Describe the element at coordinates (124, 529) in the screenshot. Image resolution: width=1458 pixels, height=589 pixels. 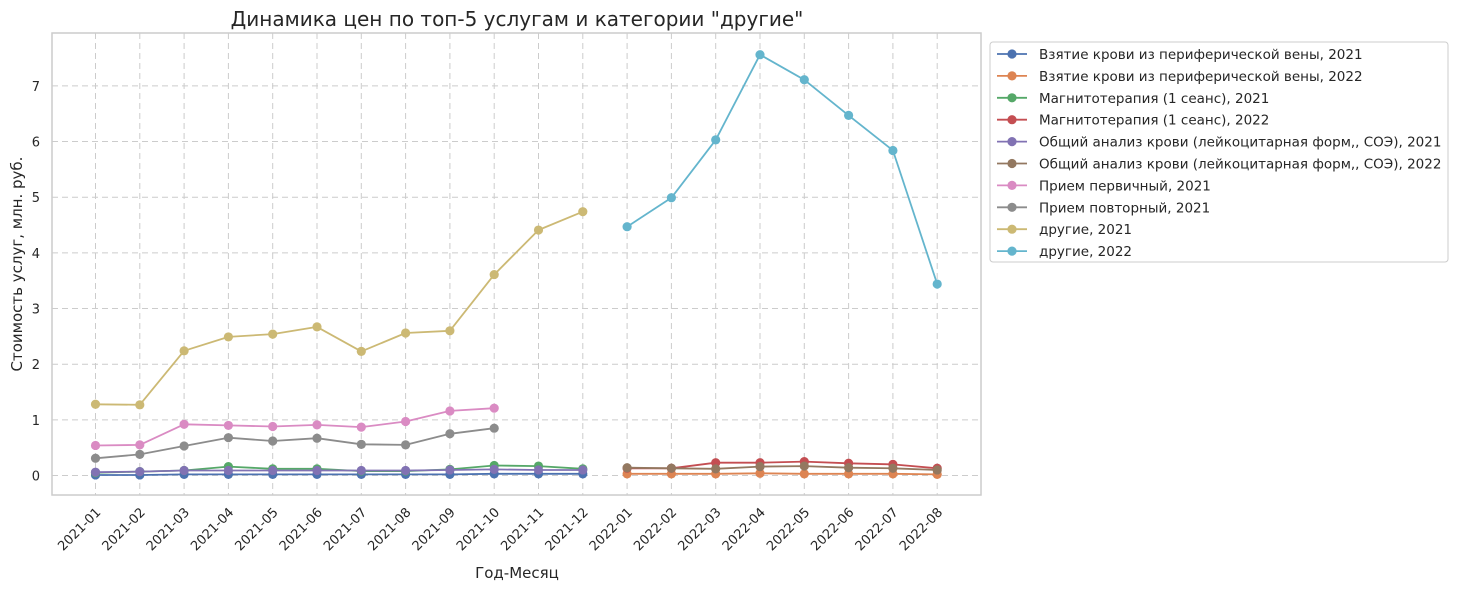
I see `x-tick-label: 2021-02` at that location.